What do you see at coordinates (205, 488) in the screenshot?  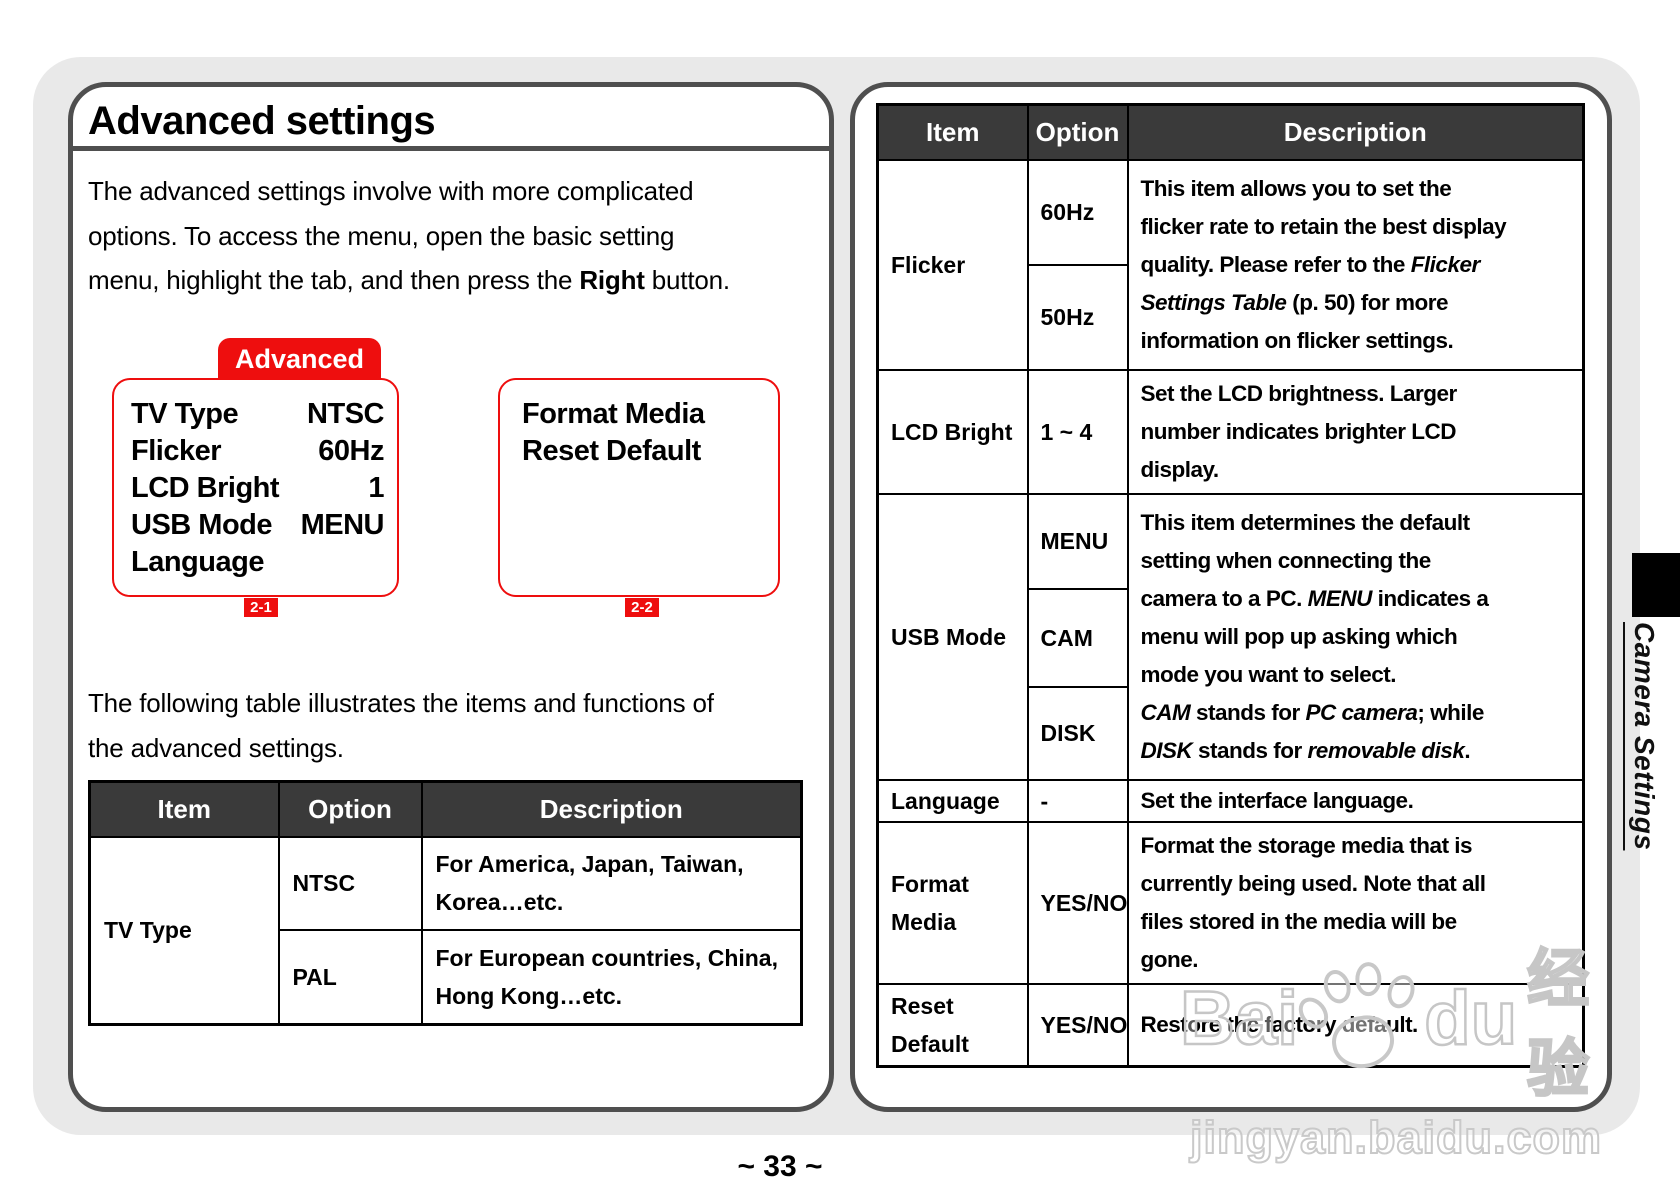 I see `menu-item-label: LCD Bright` at bounding box center [205, 488].